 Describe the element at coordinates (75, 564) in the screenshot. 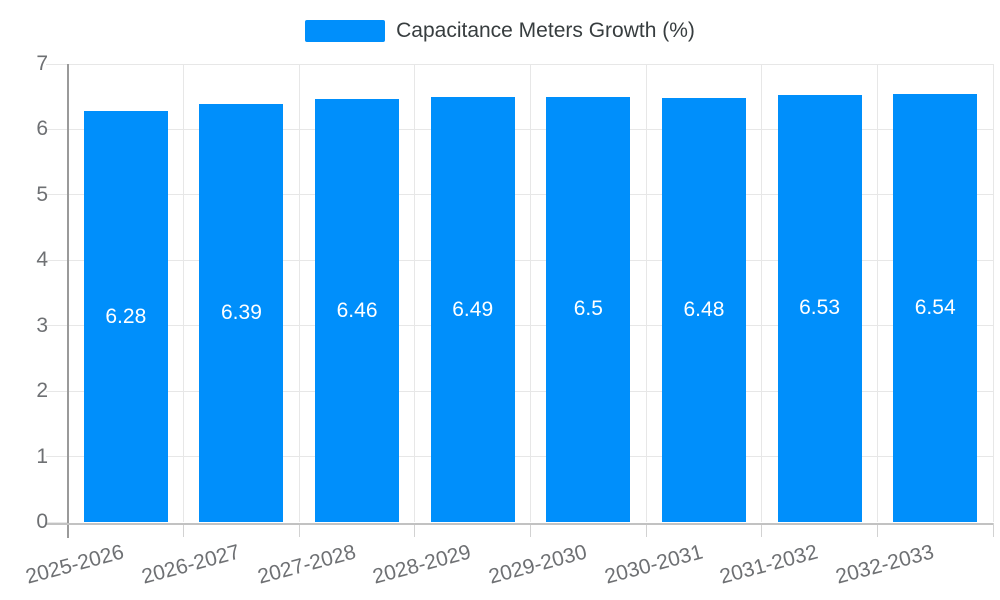

I see `x-tick-label: 2025-2026` at that location.